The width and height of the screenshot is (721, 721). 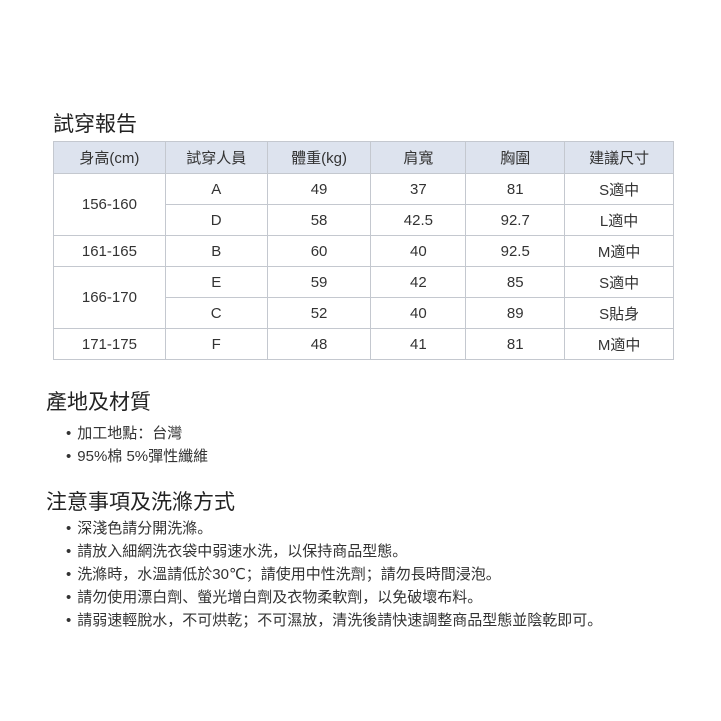 I want to click on list-item: 95%棉 5%彈性纖維, so click(x=137, y=456).